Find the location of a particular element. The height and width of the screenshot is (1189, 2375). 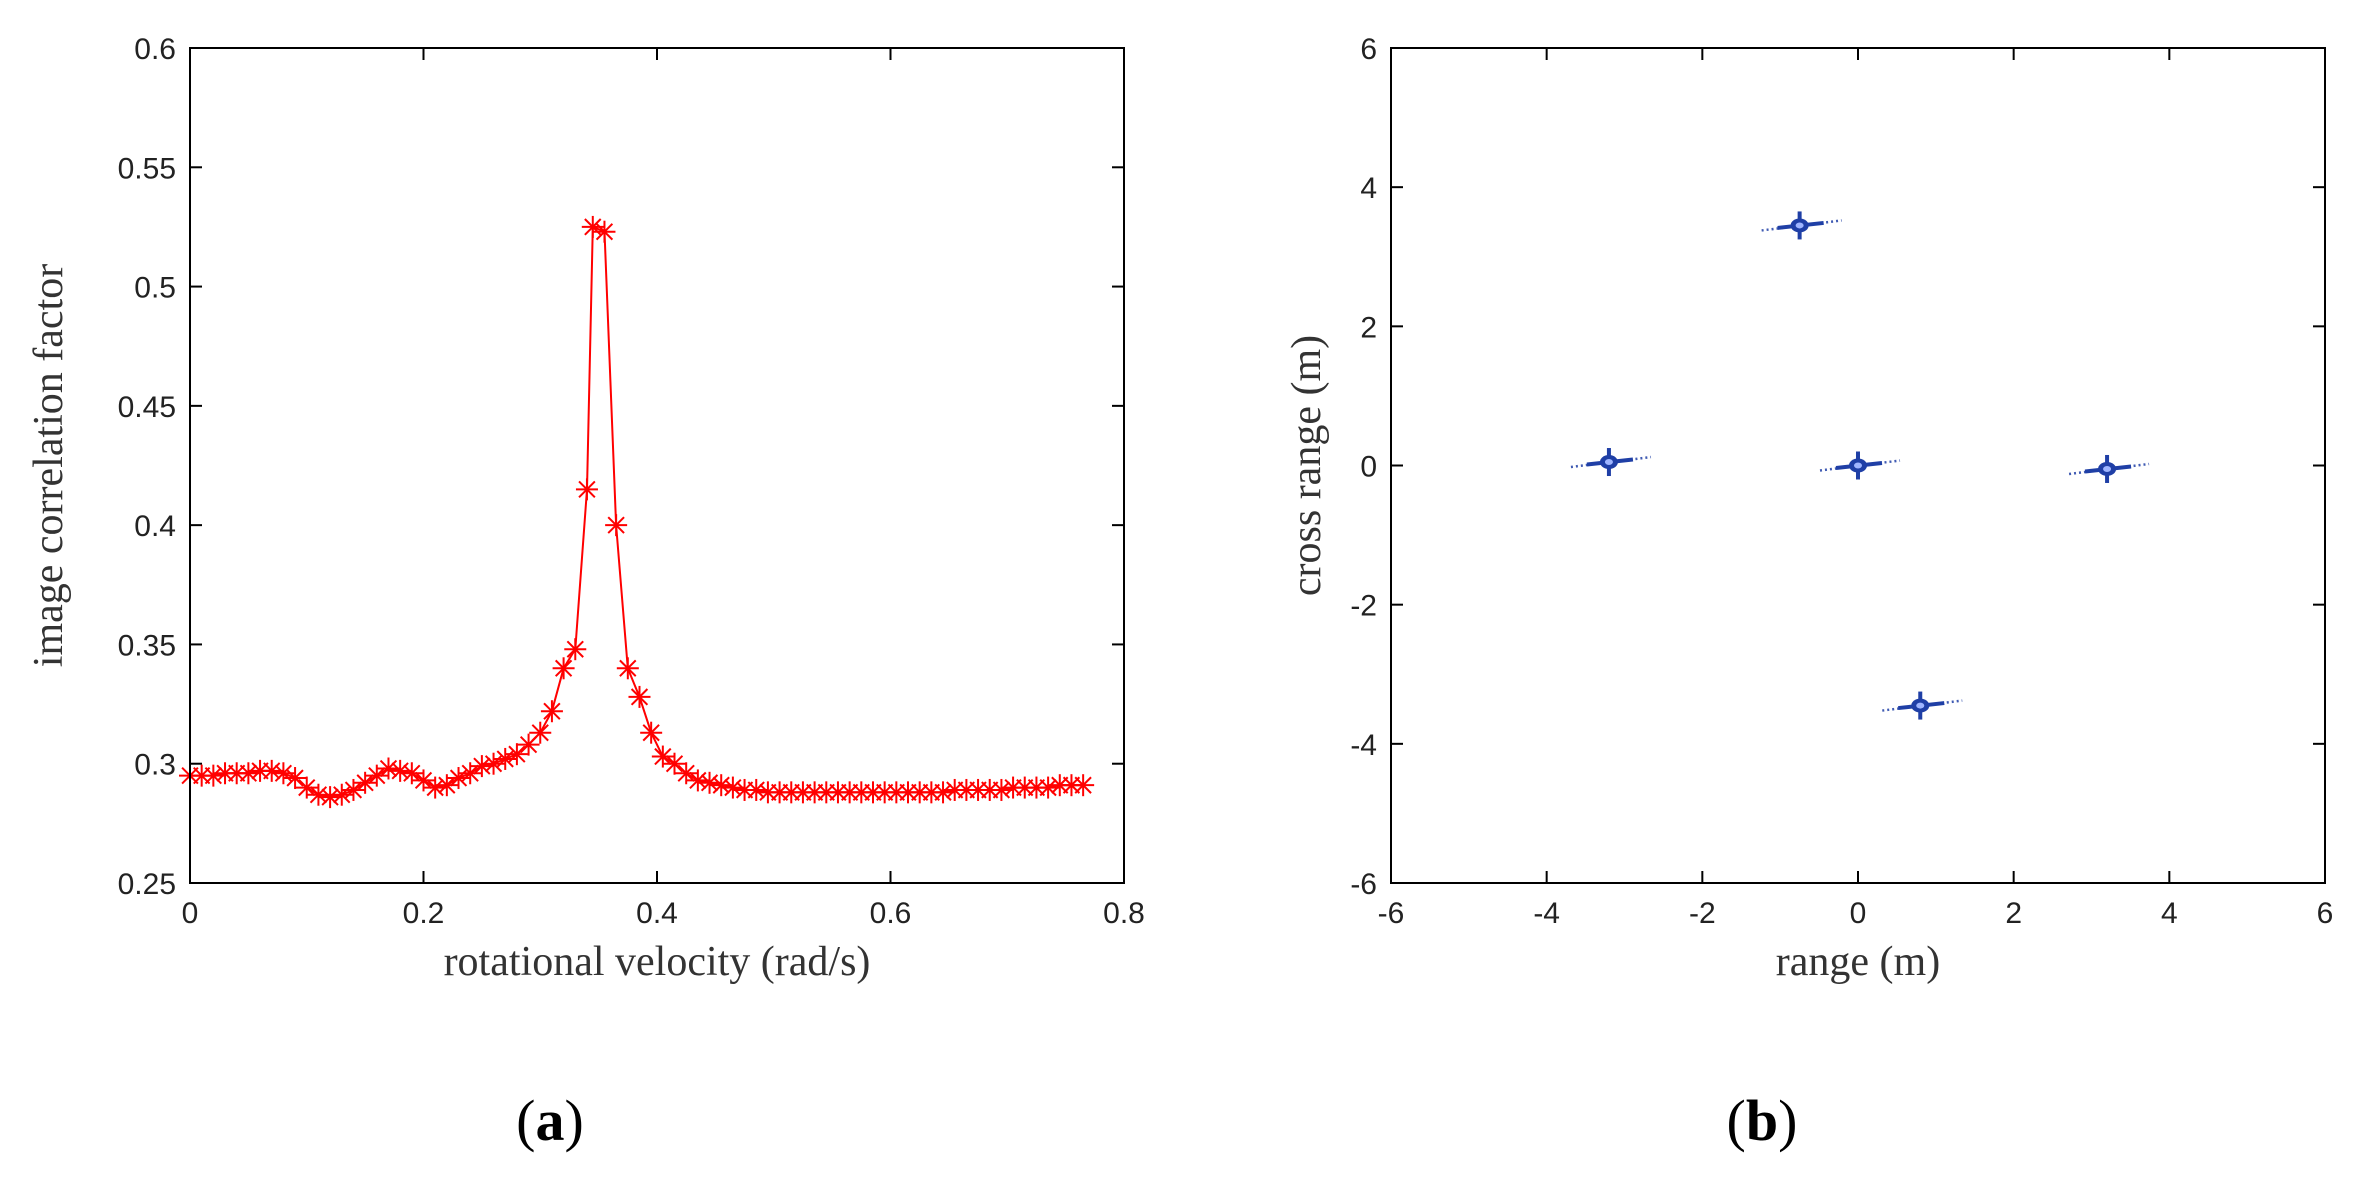

panel-a-y-tick-label: 0.6 is located at coordinates (155, 49).